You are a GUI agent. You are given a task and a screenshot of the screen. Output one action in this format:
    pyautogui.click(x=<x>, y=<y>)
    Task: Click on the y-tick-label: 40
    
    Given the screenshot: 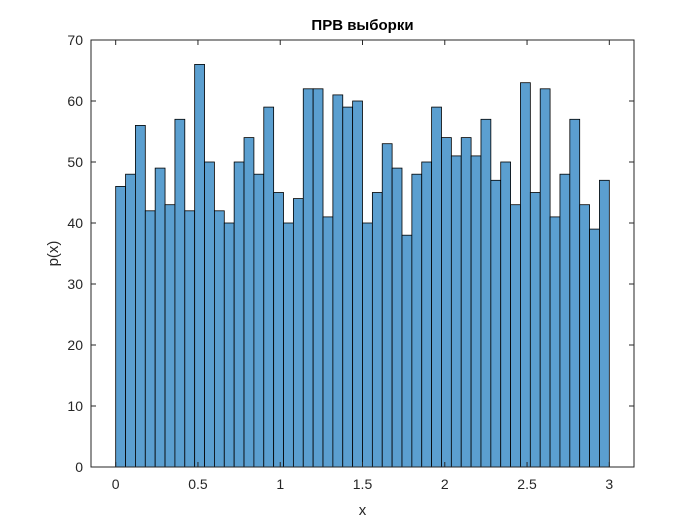 What is the action you would take?
    pyautogui.click(x=75, y=223)
    